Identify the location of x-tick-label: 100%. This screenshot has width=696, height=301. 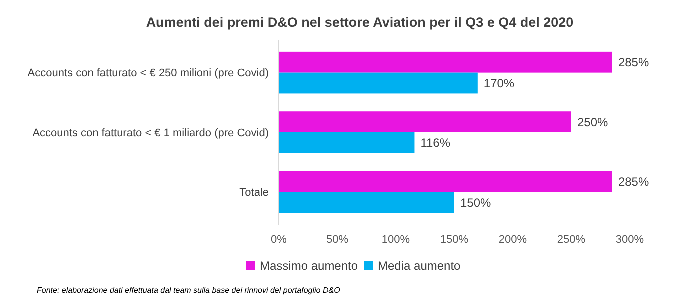
(396, 240).